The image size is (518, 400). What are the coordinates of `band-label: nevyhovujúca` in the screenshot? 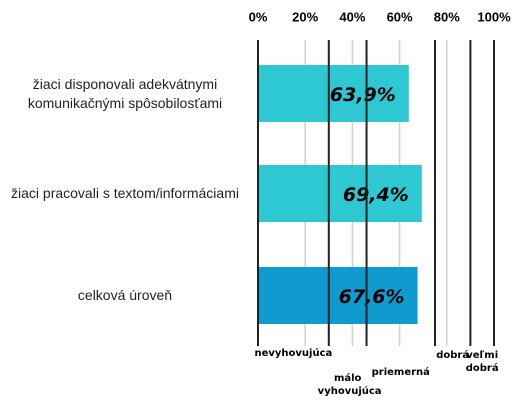 It's located at (293, 353).